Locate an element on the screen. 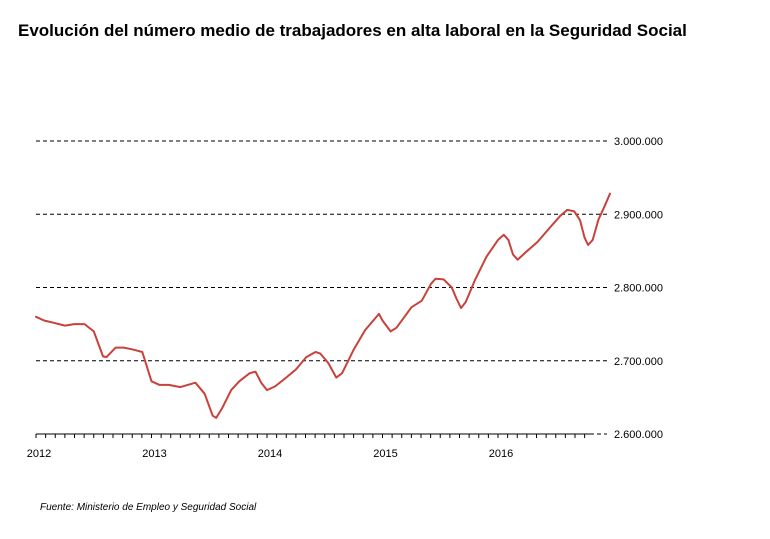 The width and height of the screenshot is (770, 539). x-axis is located at coordinates (321, 435).